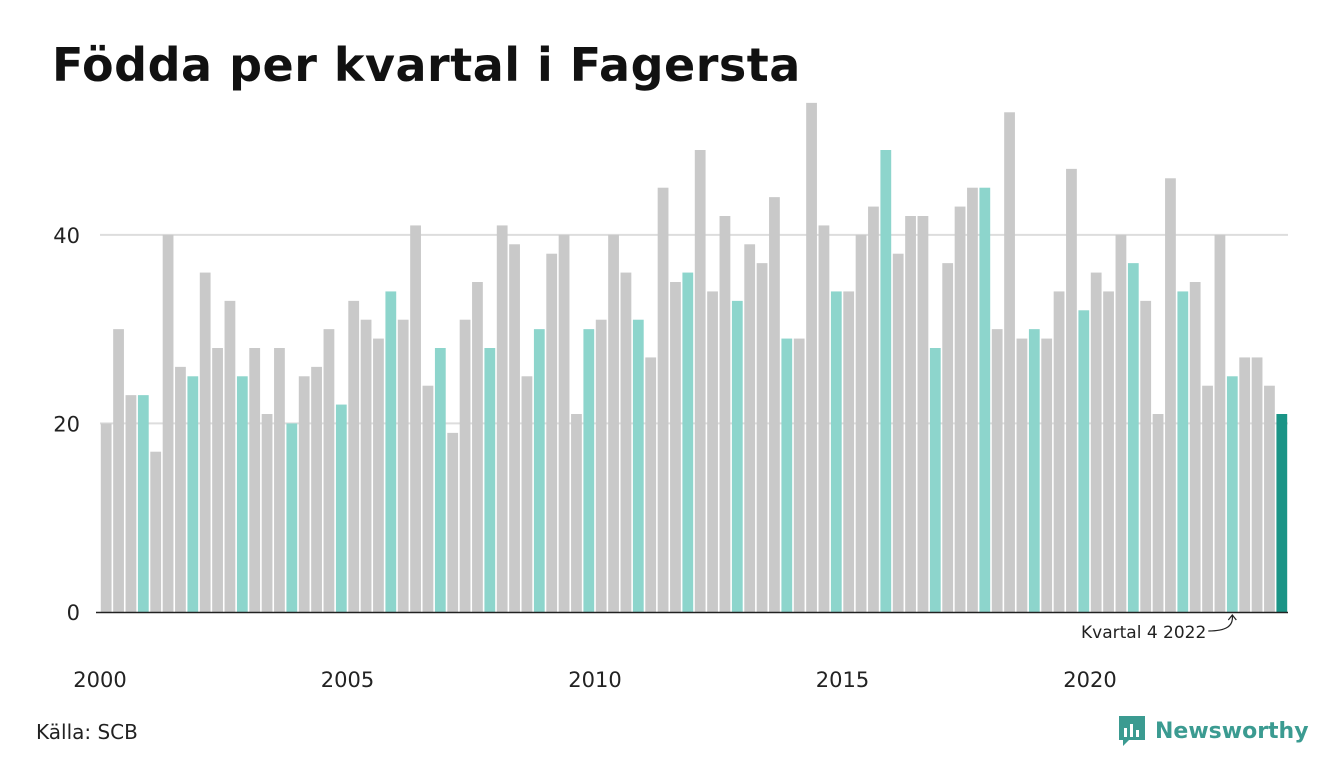 This screenshot has height=780, width=1340. What do you see at coordinates (1143, 633) in the screenshot?
I see `annotation-label: Kvartal 4 2022` at bounding box center [1143, 633].